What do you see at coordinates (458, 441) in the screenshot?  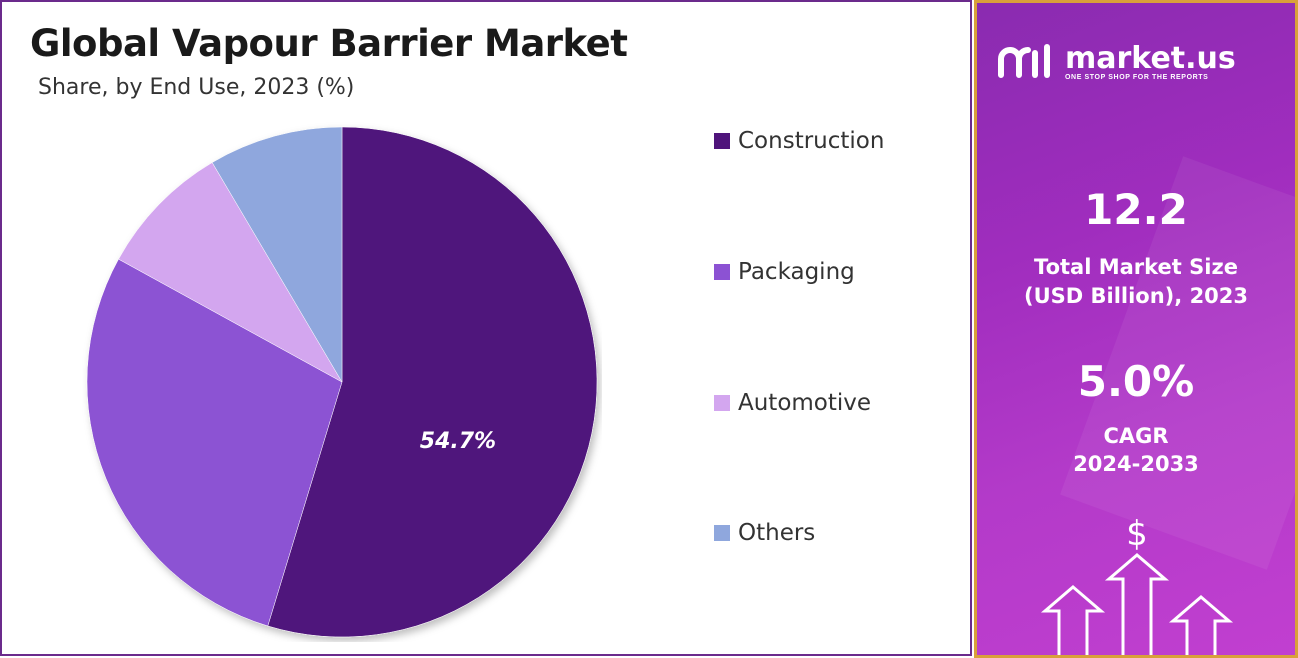 I see `data-label-construction: 54.7%` at bounding box center [458, 441].